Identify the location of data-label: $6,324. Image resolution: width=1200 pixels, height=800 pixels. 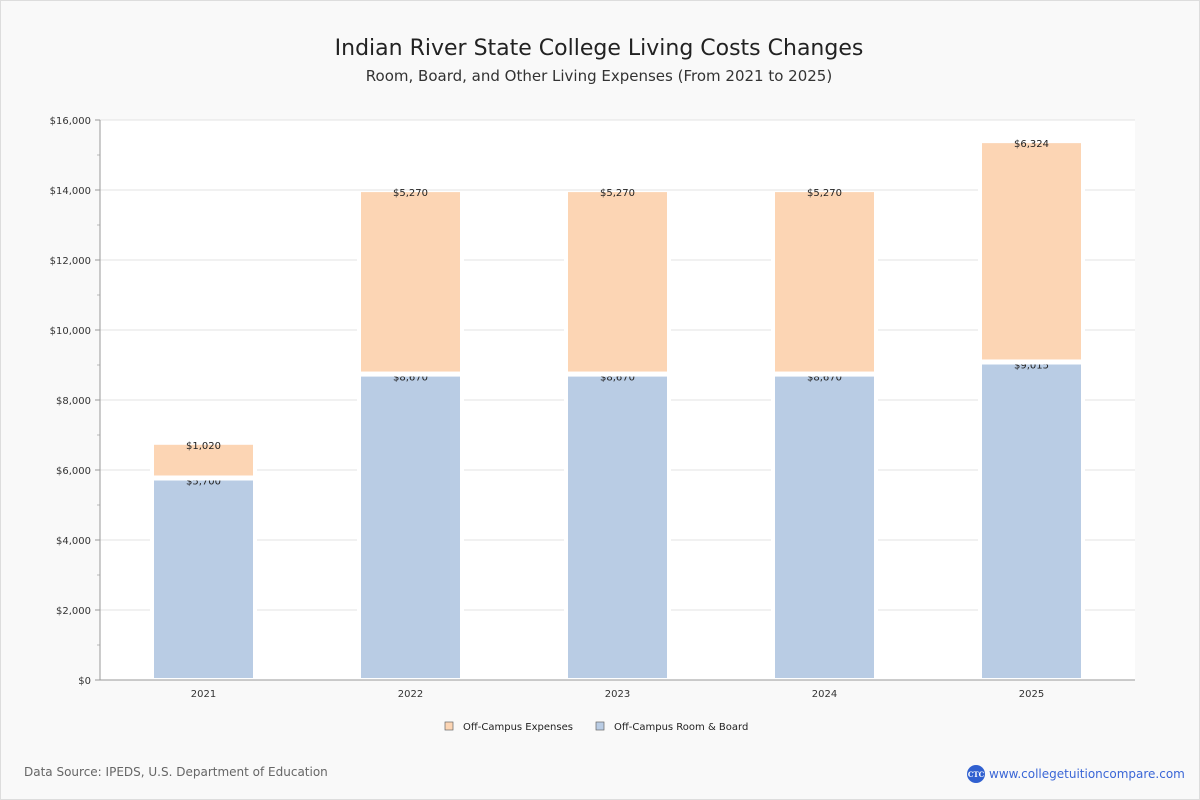
(1031, 144).